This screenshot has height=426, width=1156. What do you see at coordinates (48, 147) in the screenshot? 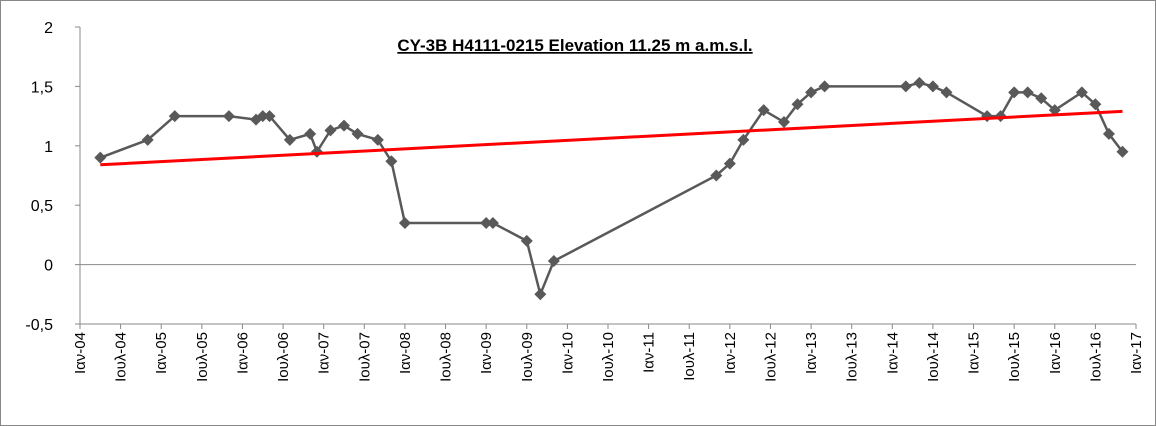
I see `y-tick-label: 1` at bounding box center [48, 147].